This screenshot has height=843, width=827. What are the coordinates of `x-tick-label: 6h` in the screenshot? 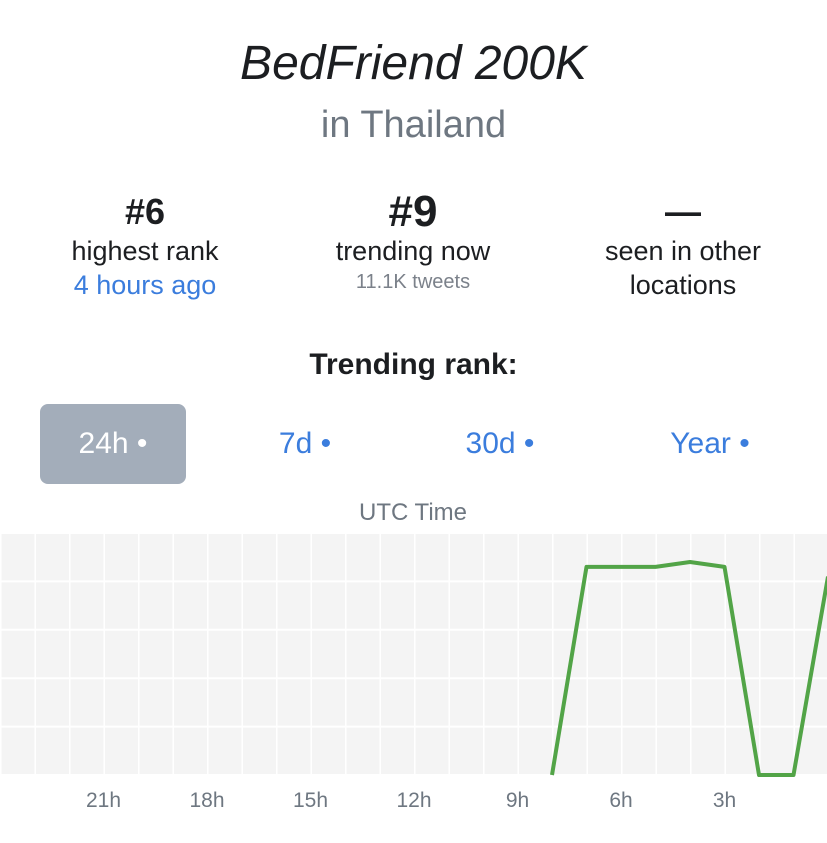 It's located at (620, 800).